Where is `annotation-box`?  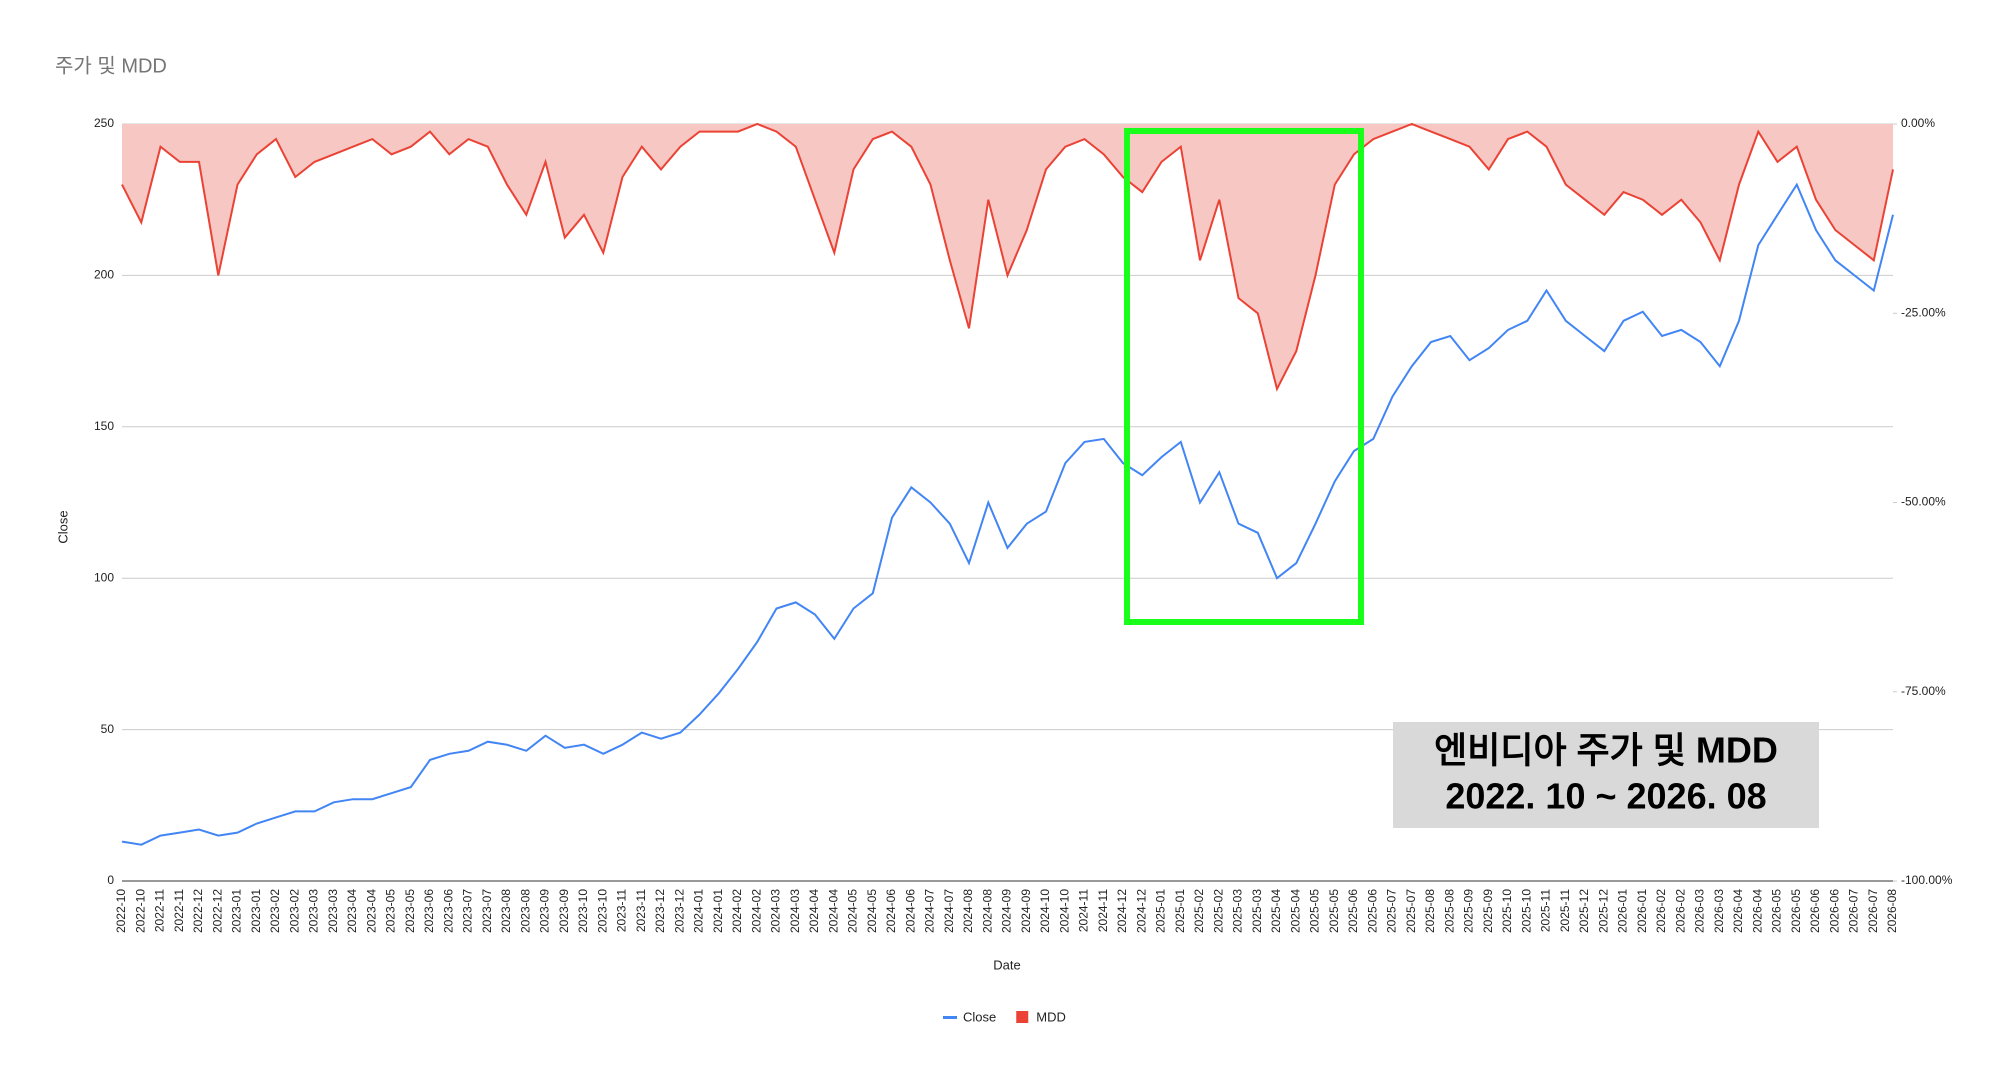 annotation-box is located at coordinates (1606, 775).